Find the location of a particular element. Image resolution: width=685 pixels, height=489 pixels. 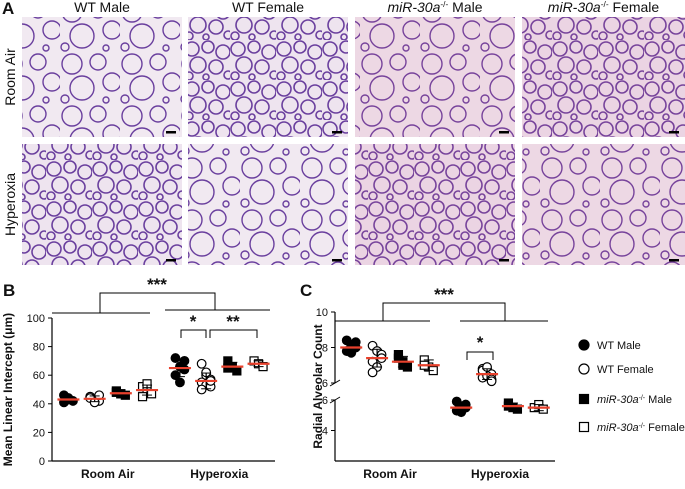

row-label: Room Air is located at coordinates (10, 77).